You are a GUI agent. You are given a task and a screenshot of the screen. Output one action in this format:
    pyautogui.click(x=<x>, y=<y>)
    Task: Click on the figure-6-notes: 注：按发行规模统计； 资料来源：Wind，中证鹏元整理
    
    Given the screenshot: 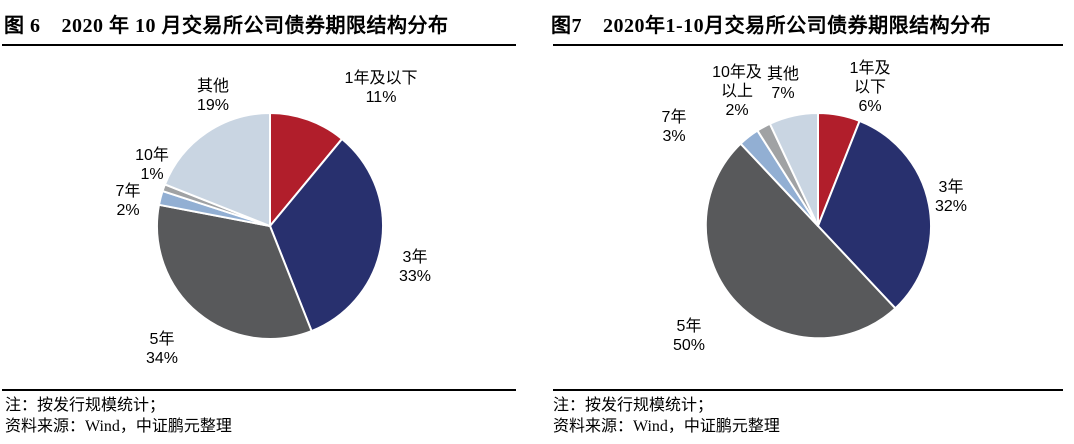 What is the action you would take?
    pyautogui.click(x=271, y=416)
    